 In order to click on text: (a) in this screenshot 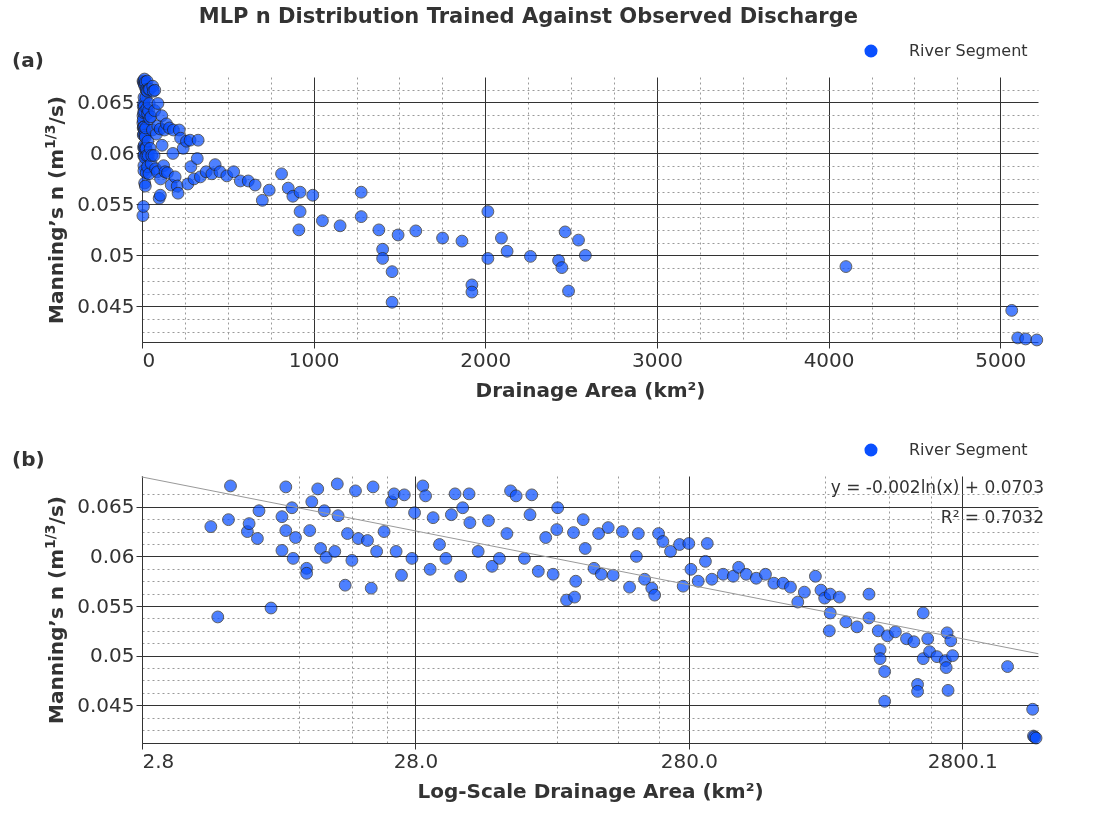, I will do `click(28, 60)`.